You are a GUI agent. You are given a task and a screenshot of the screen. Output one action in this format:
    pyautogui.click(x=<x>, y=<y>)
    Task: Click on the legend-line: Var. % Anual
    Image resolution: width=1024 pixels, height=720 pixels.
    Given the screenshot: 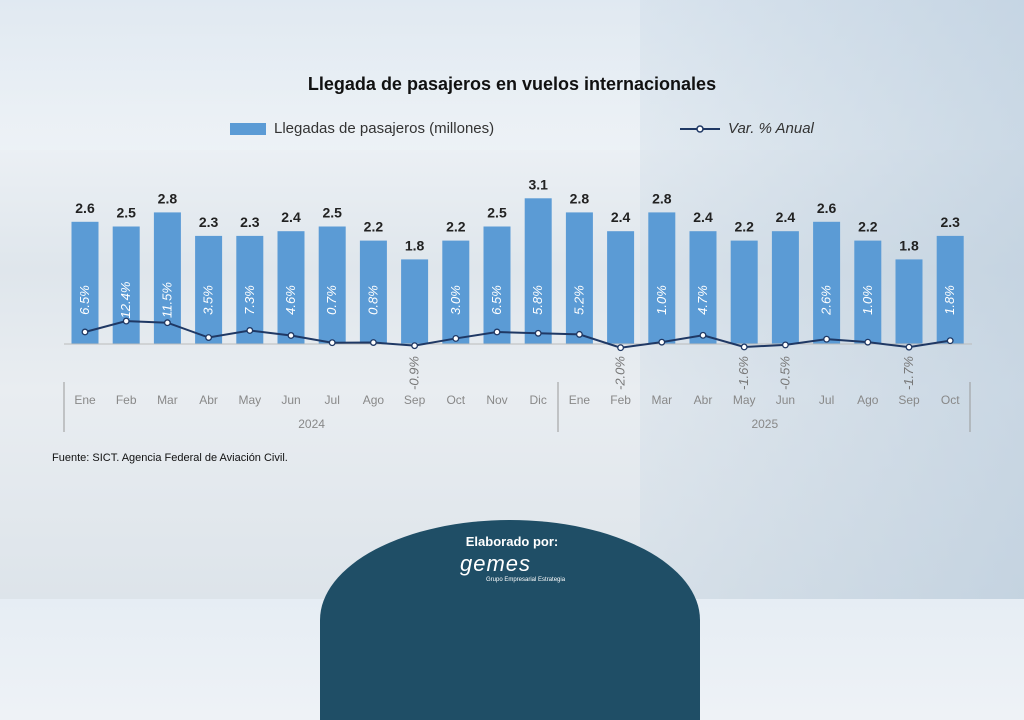 What is the action you would take?
    pyautogui.click(x=747, y=128)
    